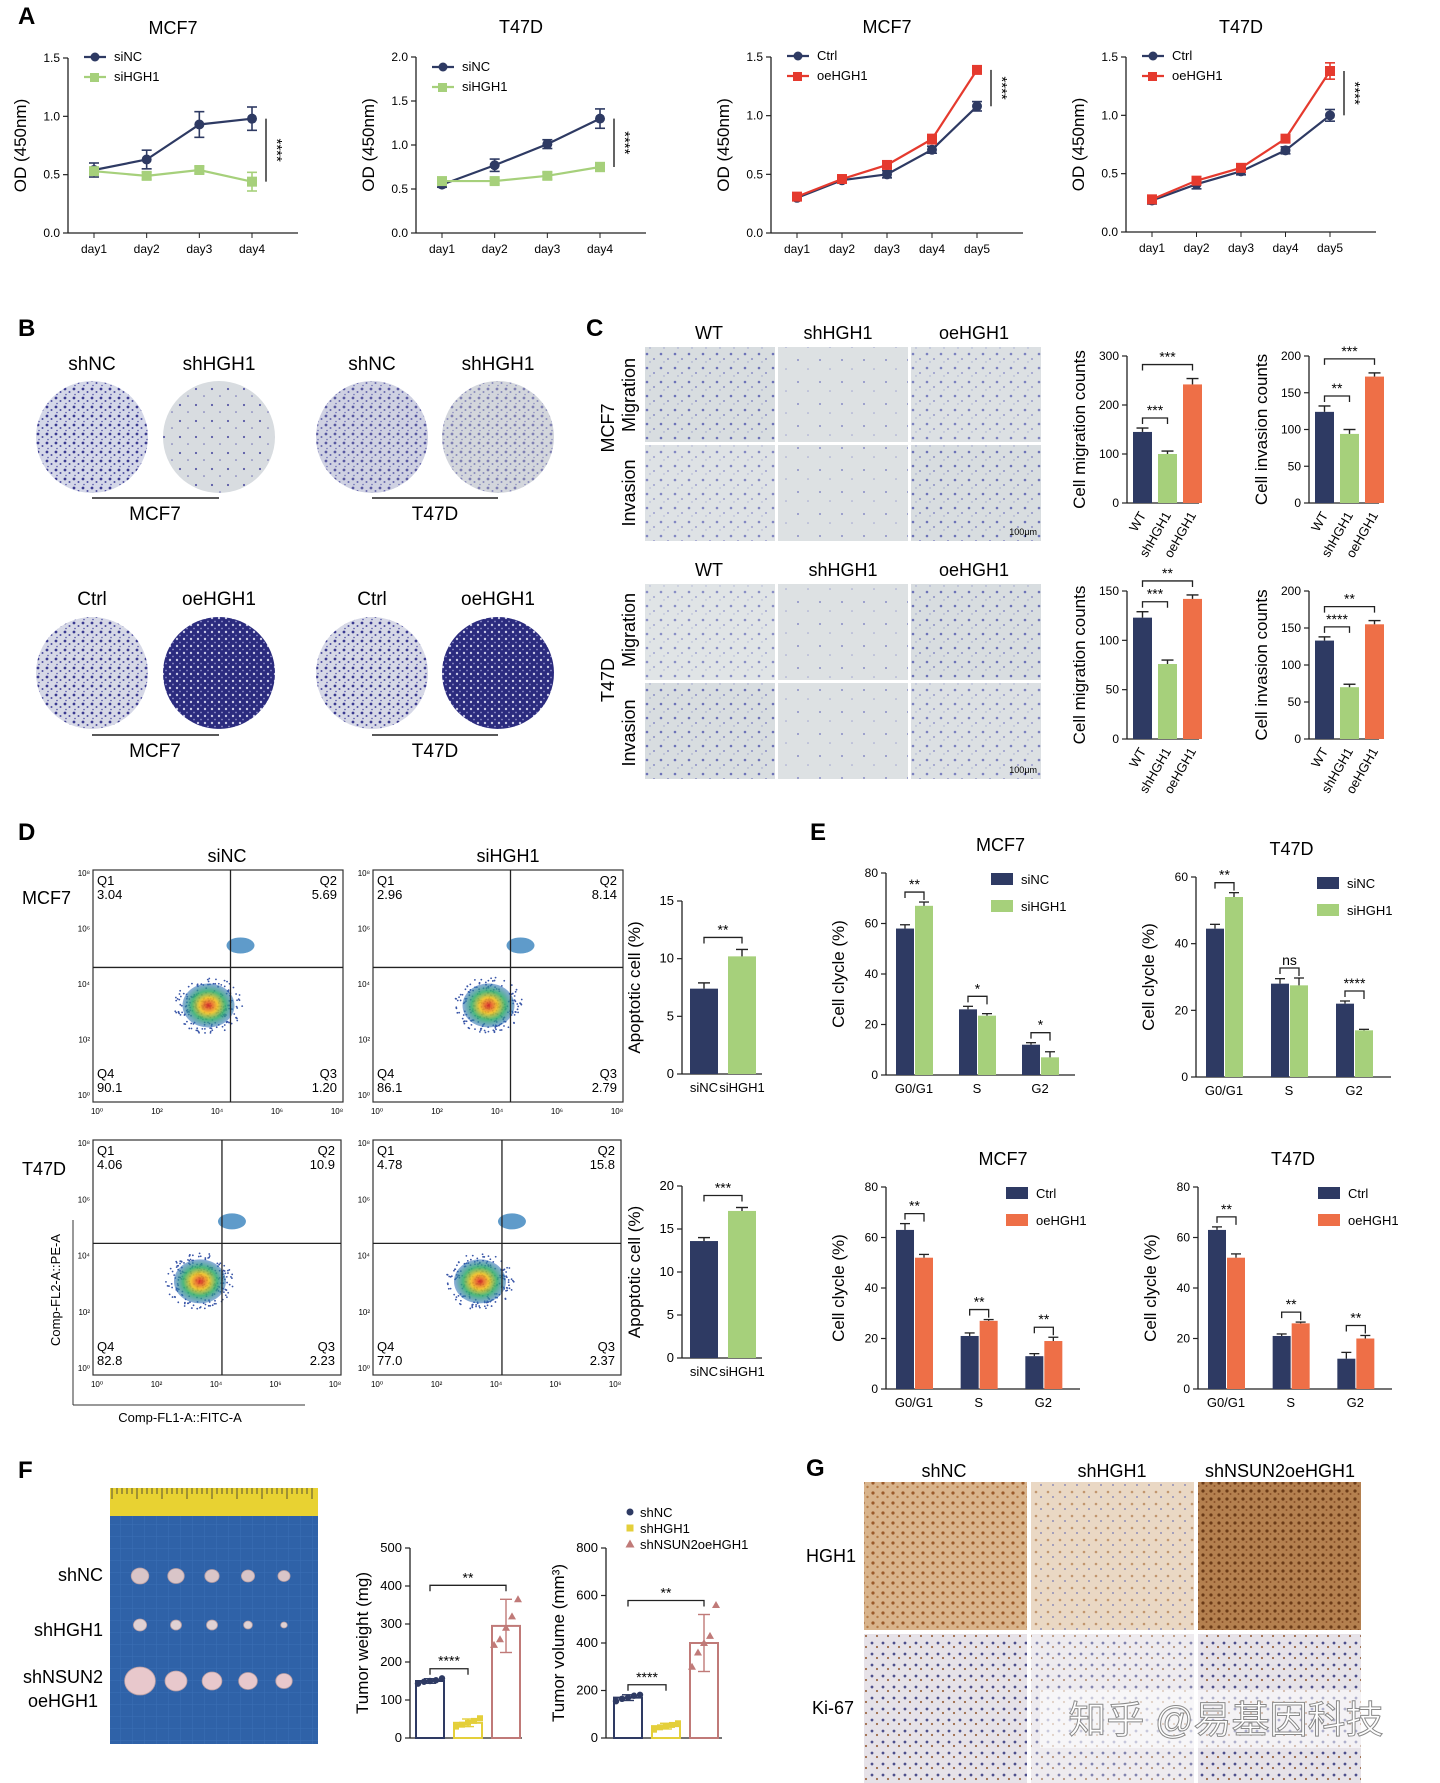 This screenshot has height=1783, width=1440. Describe the element at coordinates (587, 1547) in the screenshot. I see `y-tick-label: 800` at that location.